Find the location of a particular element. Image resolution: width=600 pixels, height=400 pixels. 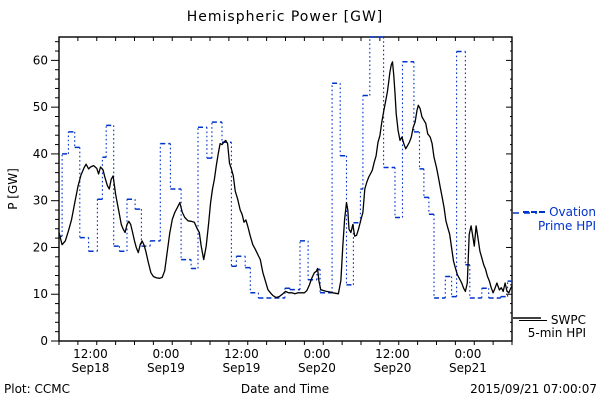

y-axis-title: P [GW] is located at coordinates (13, 189).